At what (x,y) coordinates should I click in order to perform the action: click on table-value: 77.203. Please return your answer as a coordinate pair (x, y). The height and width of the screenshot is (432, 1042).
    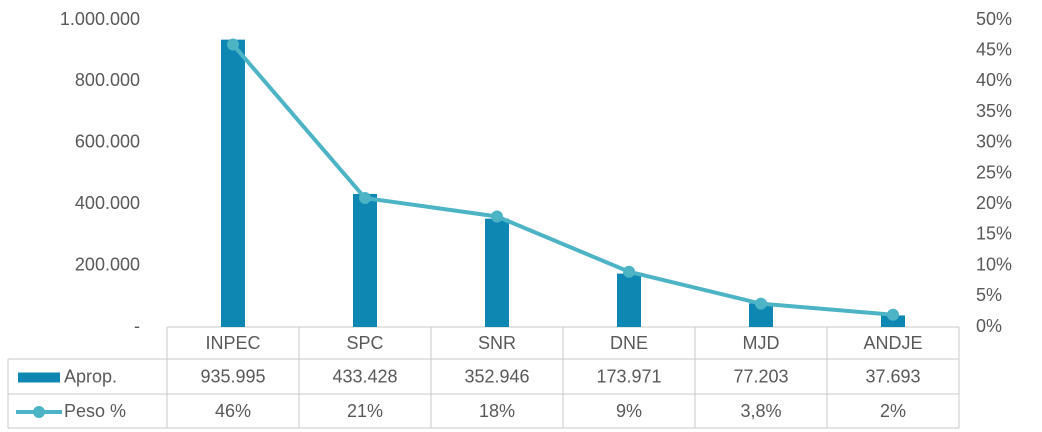
    Looking at the image, I should click on (760, 376).